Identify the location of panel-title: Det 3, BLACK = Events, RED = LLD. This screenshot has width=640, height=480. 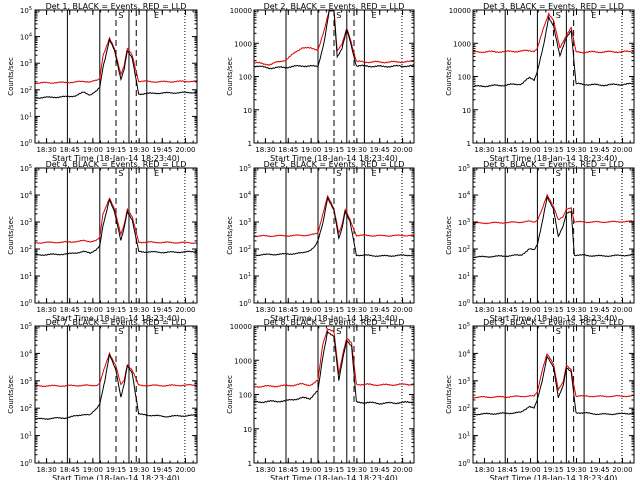
(553, 6).